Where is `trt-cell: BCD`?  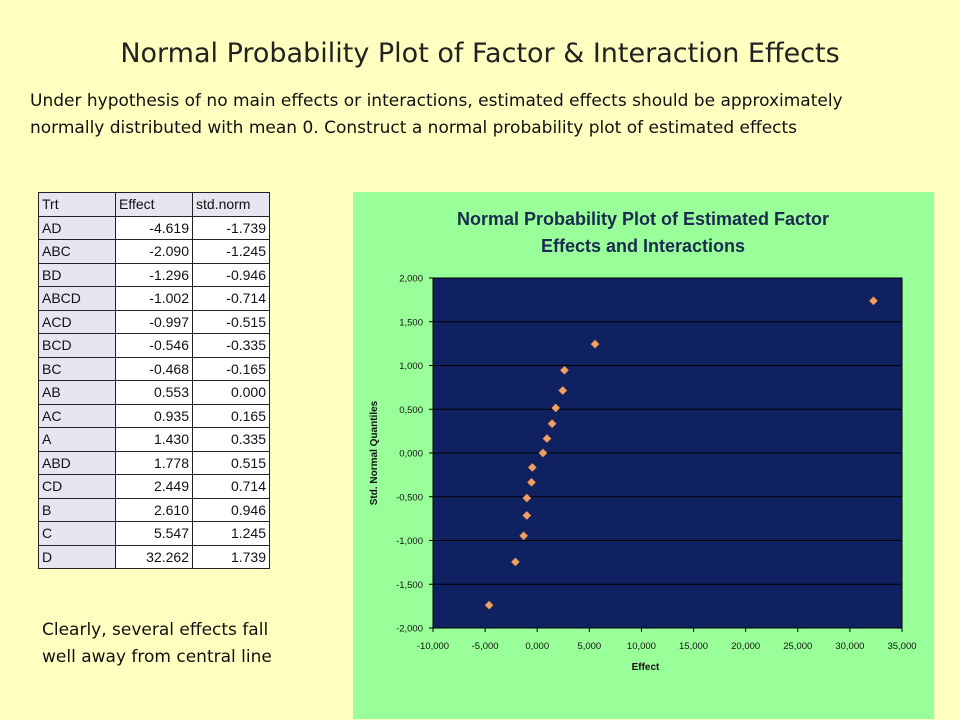
trt-cell: BCD is located at coordinates (77, 345).